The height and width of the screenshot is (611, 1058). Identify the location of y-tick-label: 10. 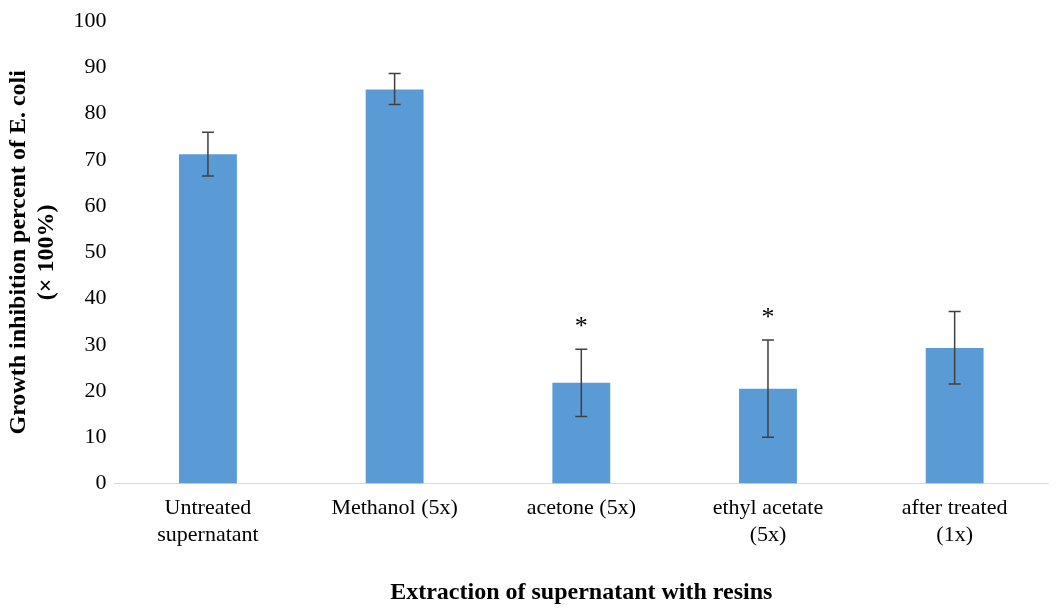
(95, 435).